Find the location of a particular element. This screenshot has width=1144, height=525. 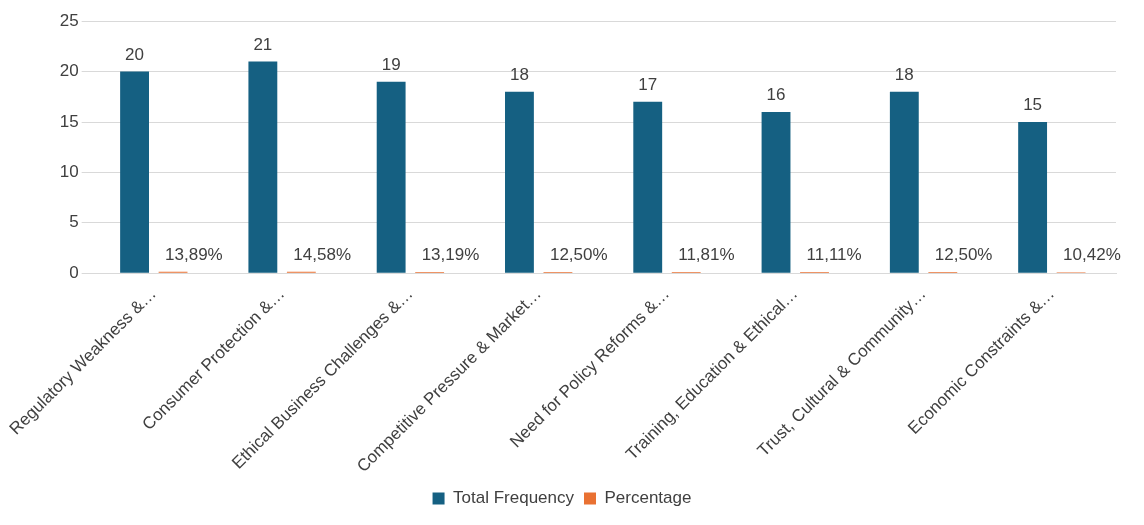

data-label: 21 is located at coordinates (263, 44).